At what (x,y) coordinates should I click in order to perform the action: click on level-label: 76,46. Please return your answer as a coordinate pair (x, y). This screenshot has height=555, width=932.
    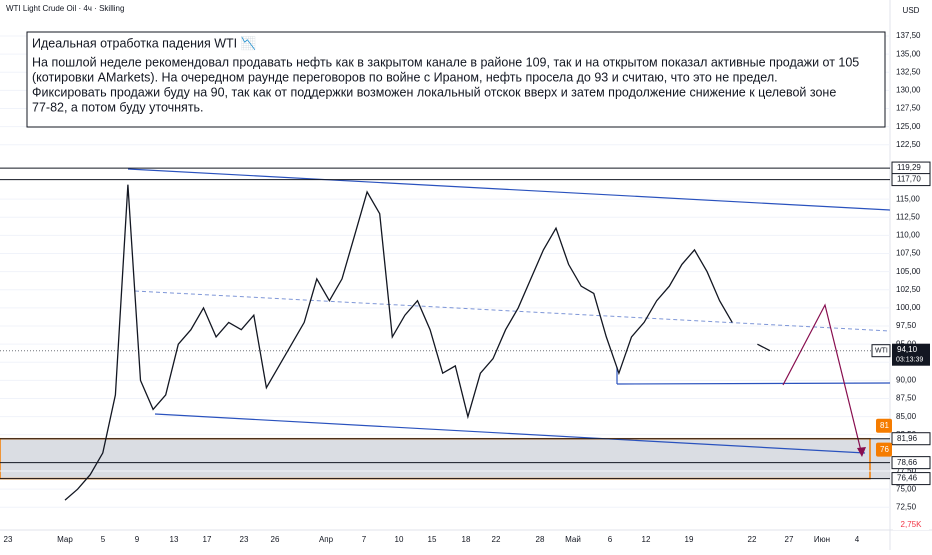
    Looking at the image, I should click on (907, 478).